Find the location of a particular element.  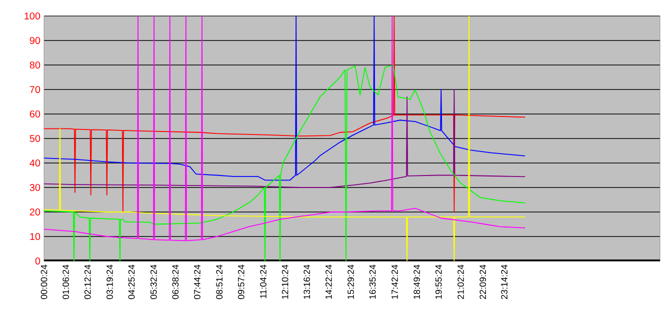

y-tick-label: 70 is located at coordinates (35, 90).